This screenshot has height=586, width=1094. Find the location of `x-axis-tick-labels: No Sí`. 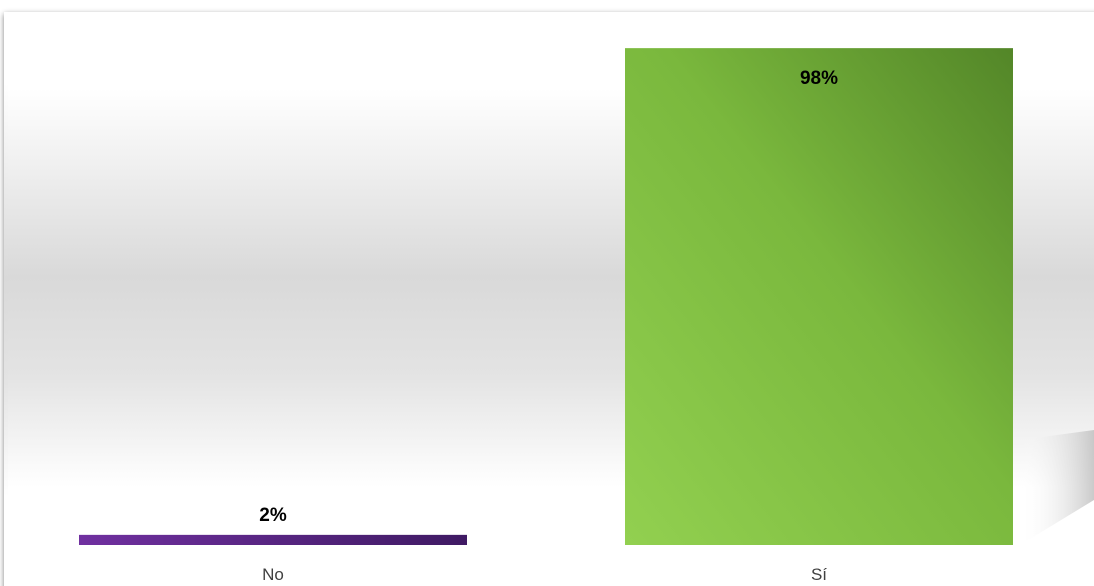

x-axis-tick-labels: No Sí is located at coordinates (544, 574).